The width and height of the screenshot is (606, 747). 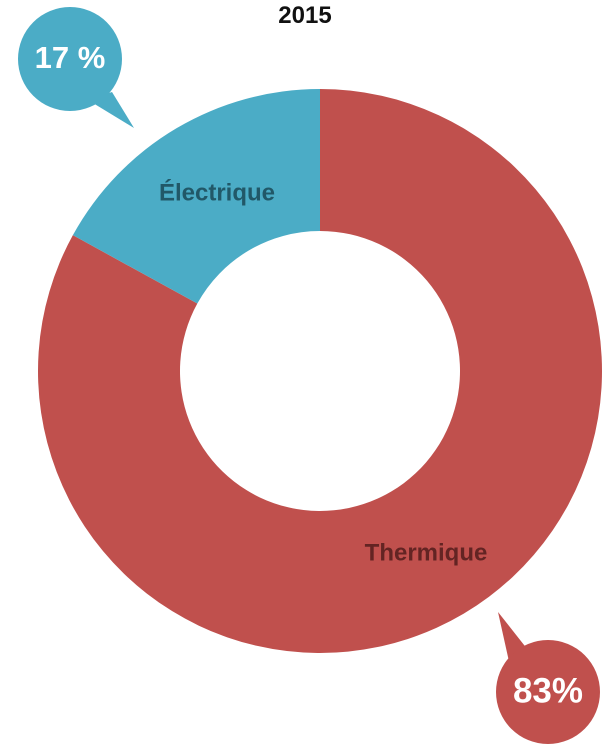 I want to click on slice-label-thermique: Thermique, so click(x=426, y=552).